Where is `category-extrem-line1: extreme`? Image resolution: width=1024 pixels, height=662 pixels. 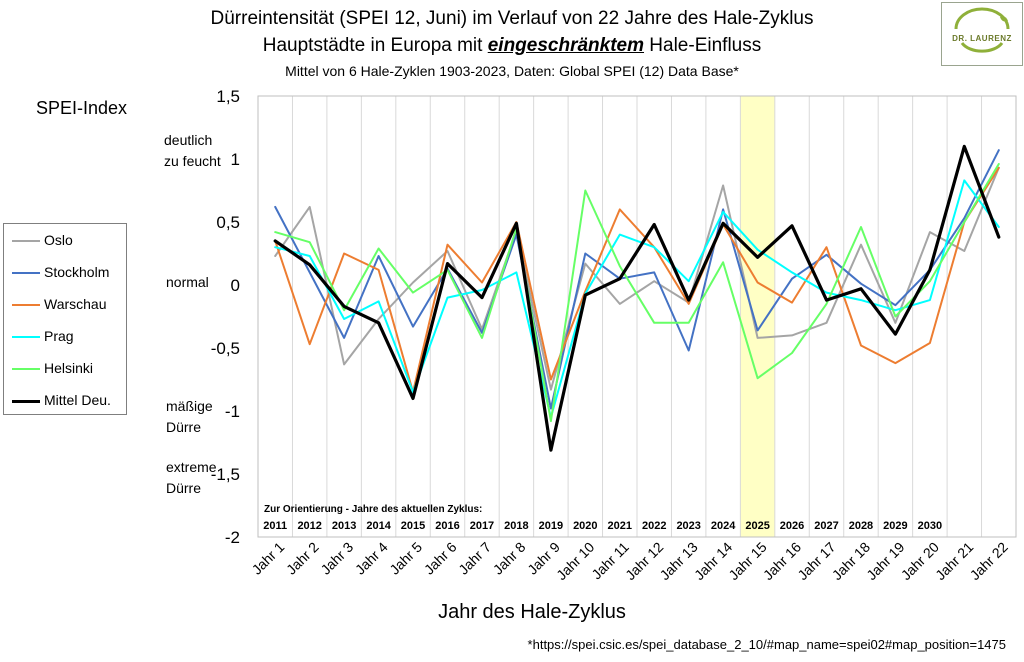
category-extrem-line1: extreme is located at coordinates (191, 467).